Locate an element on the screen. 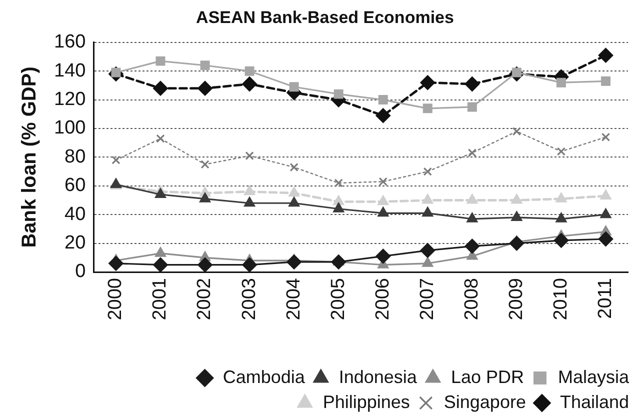 The width and height of the screenshot is (636, 414). y-tick-label: 60 is located at coordinates (75, 185).